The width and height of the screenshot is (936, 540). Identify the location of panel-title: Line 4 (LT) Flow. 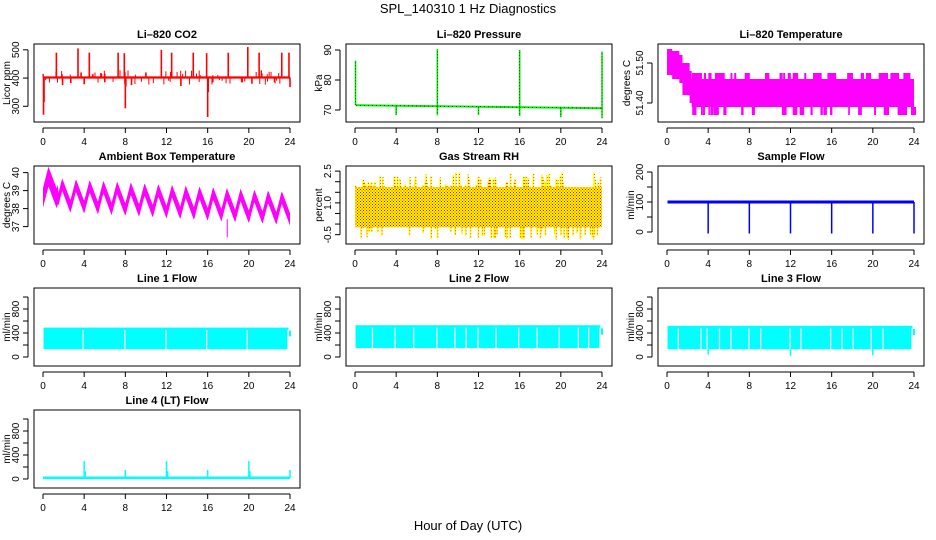
(167, 401).